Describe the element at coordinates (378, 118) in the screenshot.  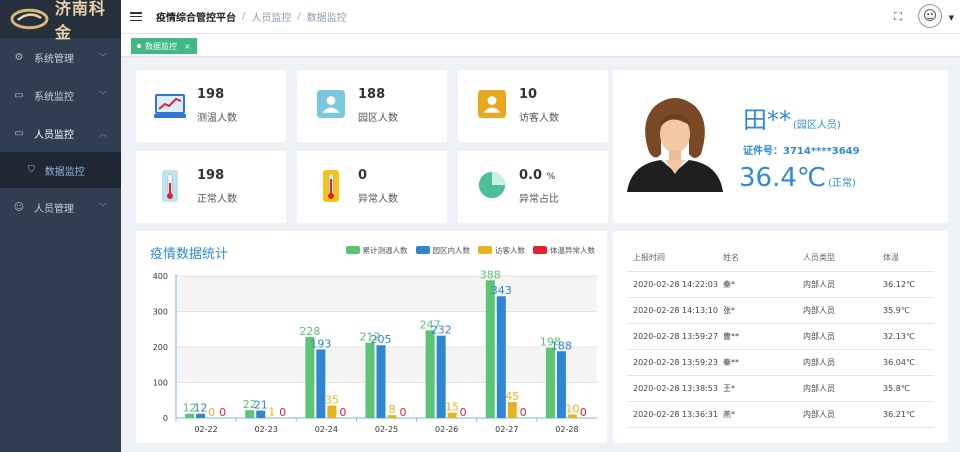
I see `stat-label: 园区人数` at that location.